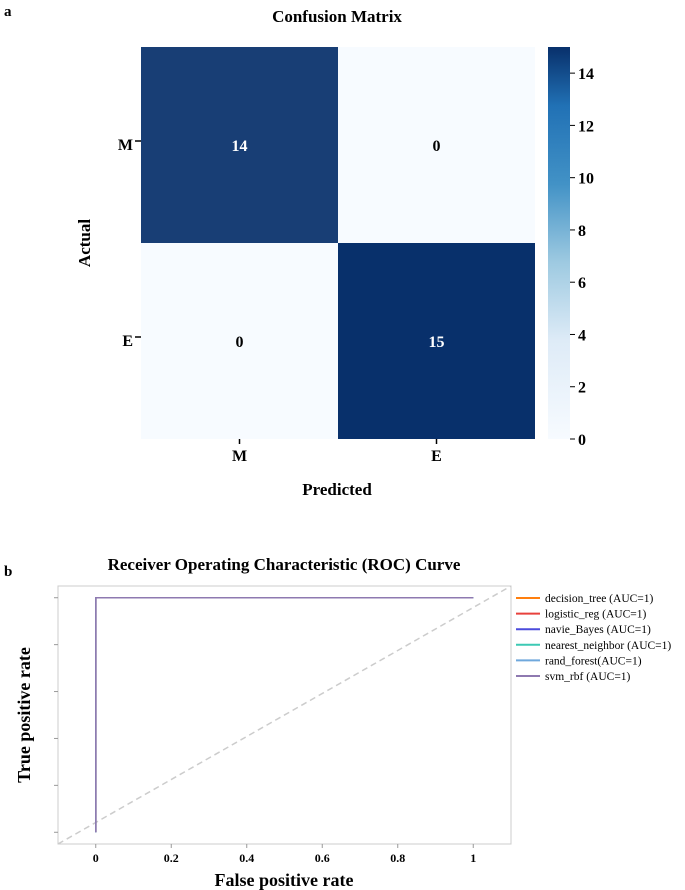 The height and width of the screenshot is (890, 685). I want to click on colorbar-tick-label: 0, so click(582, 440).